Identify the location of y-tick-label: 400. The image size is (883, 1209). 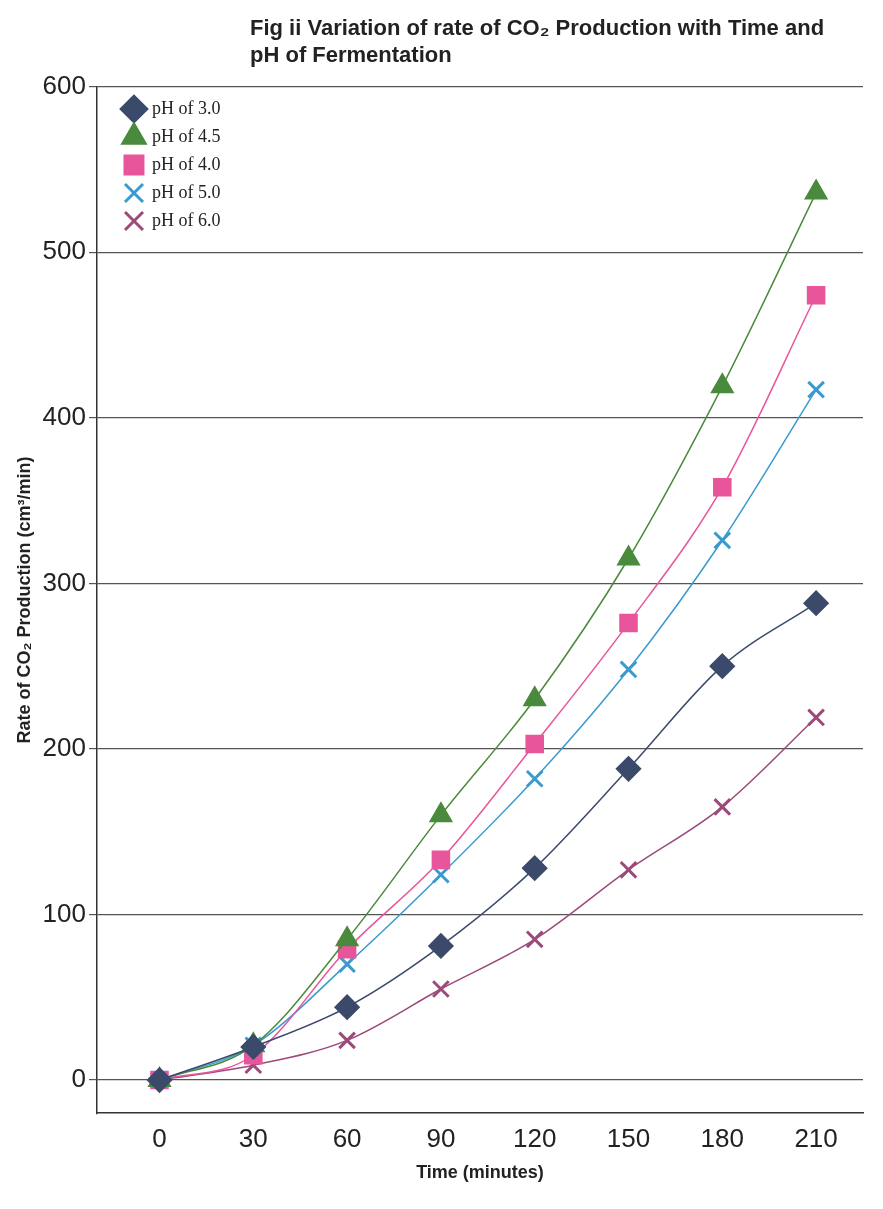
(64, 415).